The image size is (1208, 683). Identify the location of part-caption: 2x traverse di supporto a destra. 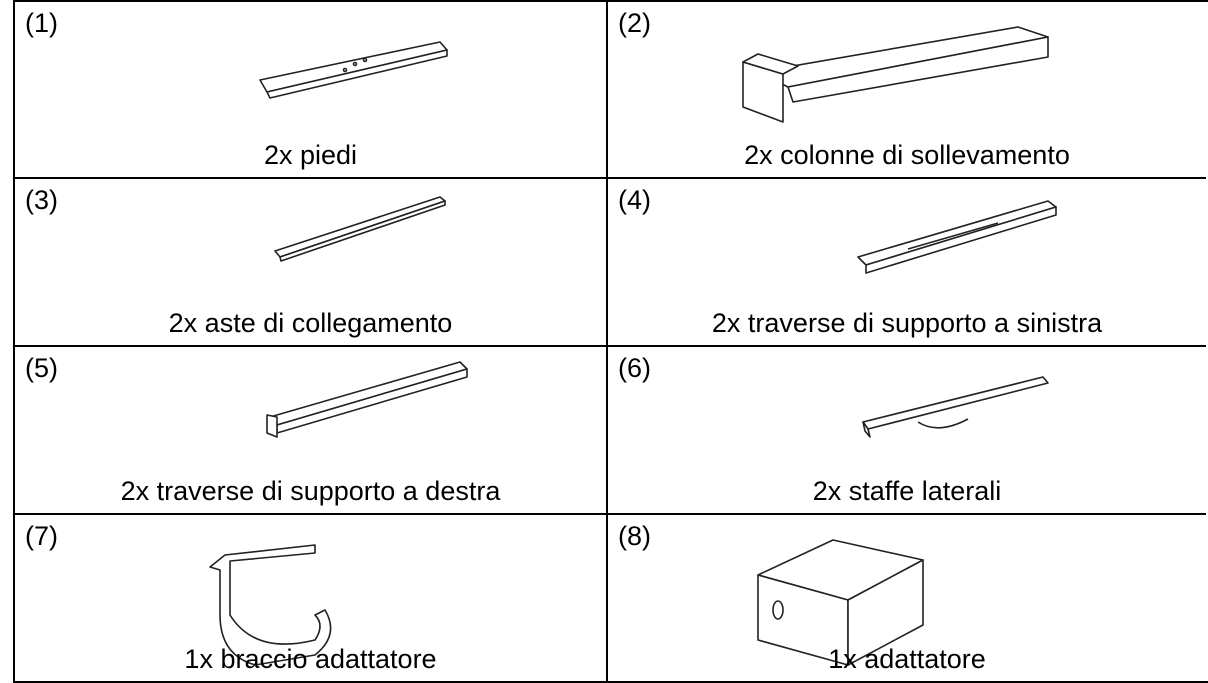
(310, 491).